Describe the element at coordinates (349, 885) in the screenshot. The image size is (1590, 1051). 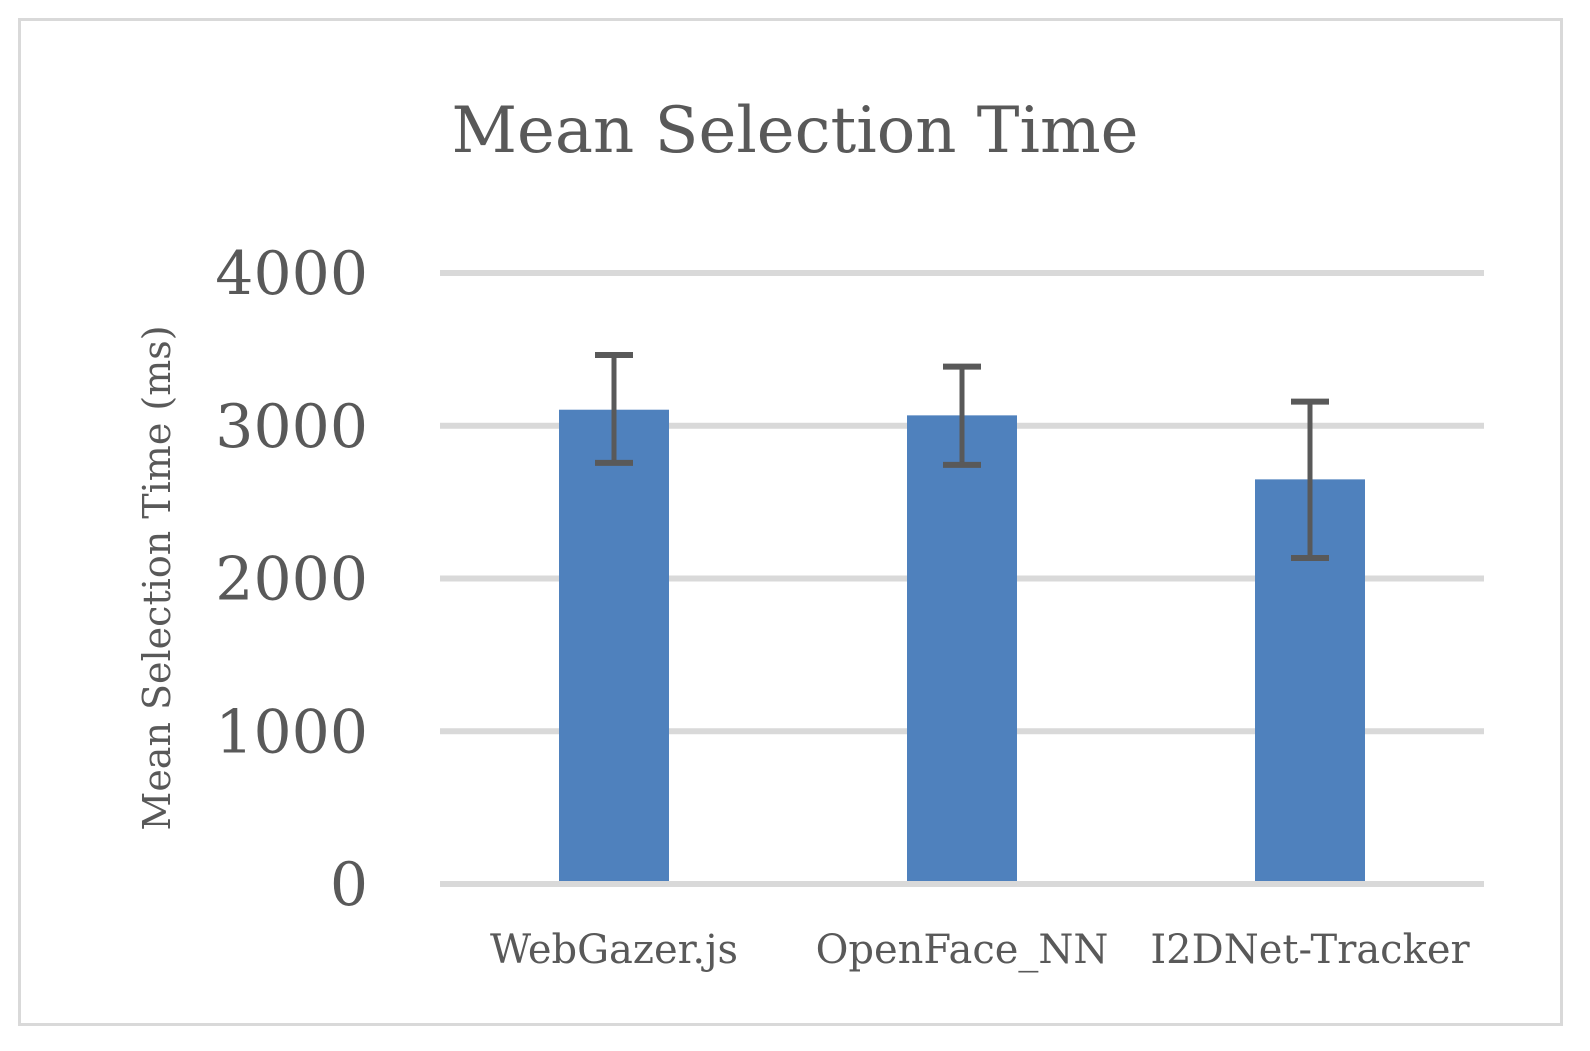
I see `y-tick-label: 0` at that location.